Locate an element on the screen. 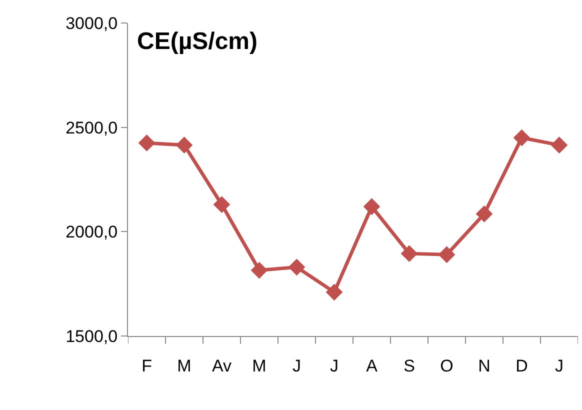 The image size is (582, 410). x-tick-label: D is located at coordinates (522, 366).